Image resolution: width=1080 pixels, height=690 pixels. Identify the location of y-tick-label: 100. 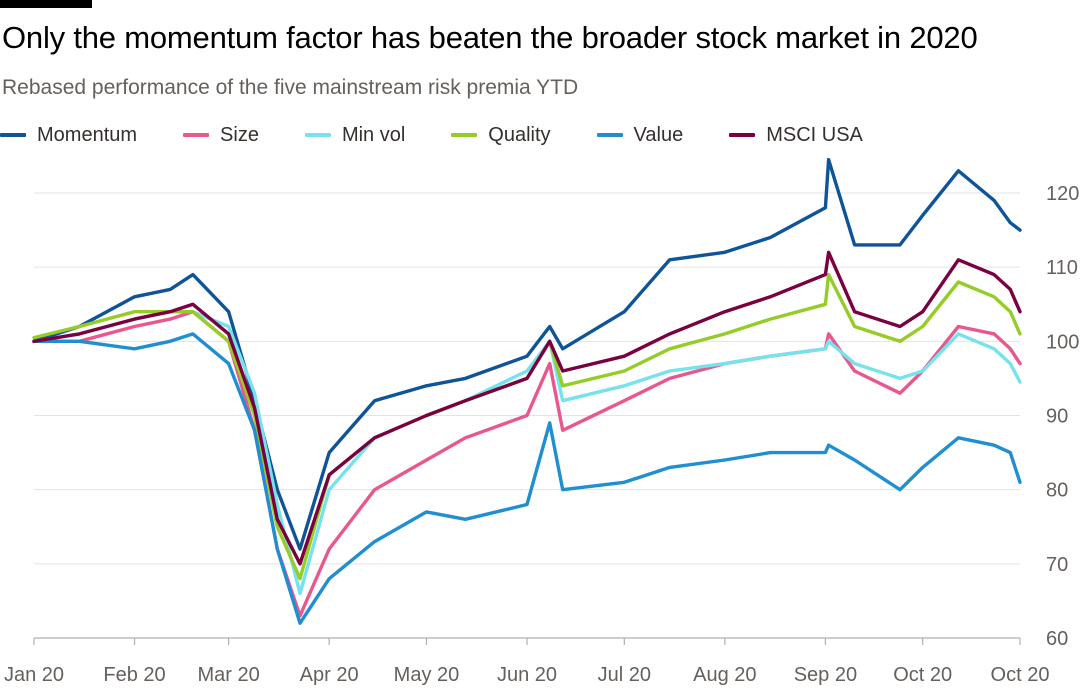
(1062, 342).